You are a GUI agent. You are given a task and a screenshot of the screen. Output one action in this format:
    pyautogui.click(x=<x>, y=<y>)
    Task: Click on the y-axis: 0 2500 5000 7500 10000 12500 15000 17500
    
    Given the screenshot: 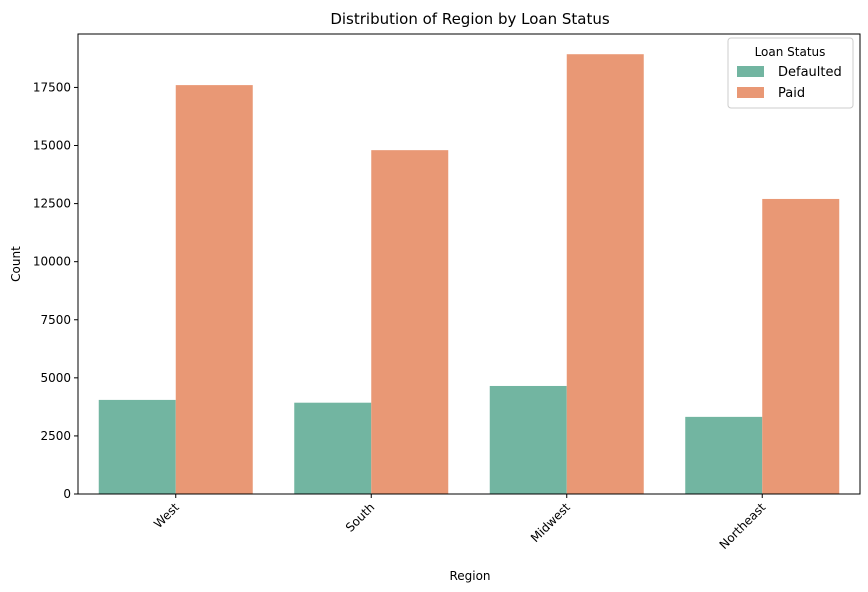 What is the action you would take?
    pyautogui.click(x=55, y=290)
    